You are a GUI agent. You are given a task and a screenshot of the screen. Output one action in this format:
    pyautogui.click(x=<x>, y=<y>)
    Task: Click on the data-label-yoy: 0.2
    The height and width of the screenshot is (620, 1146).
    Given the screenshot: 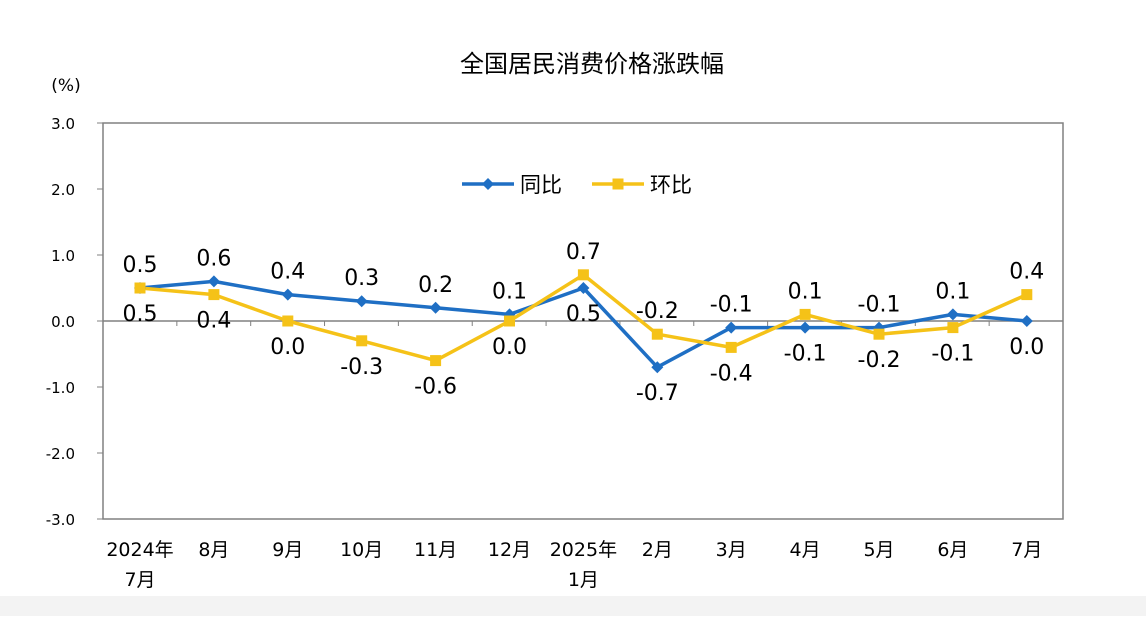 What is the action you would take?
    pyautogui.click(x=435, y=285)
    